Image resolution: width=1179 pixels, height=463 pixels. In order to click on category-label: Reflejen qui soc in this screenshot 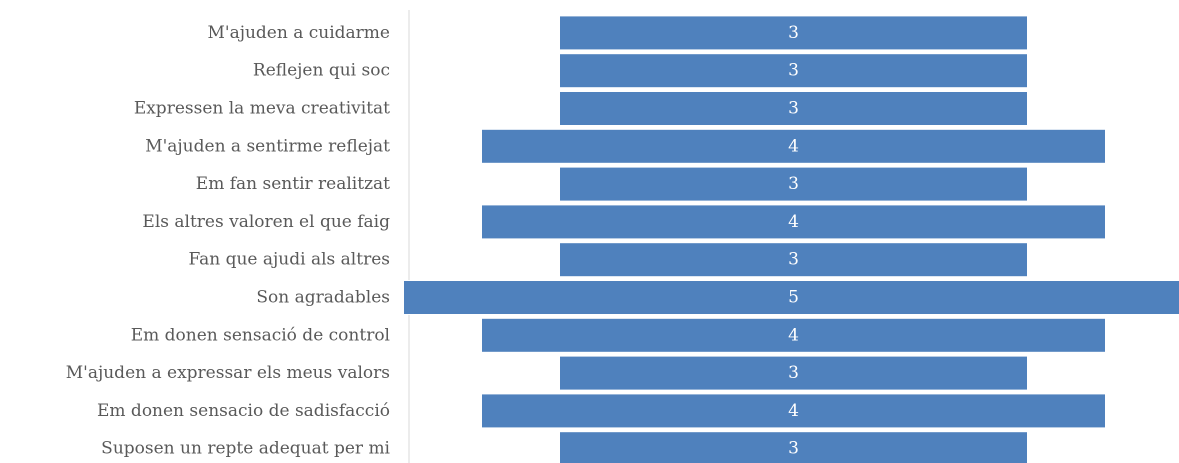, I will do `click(321, 71)`.